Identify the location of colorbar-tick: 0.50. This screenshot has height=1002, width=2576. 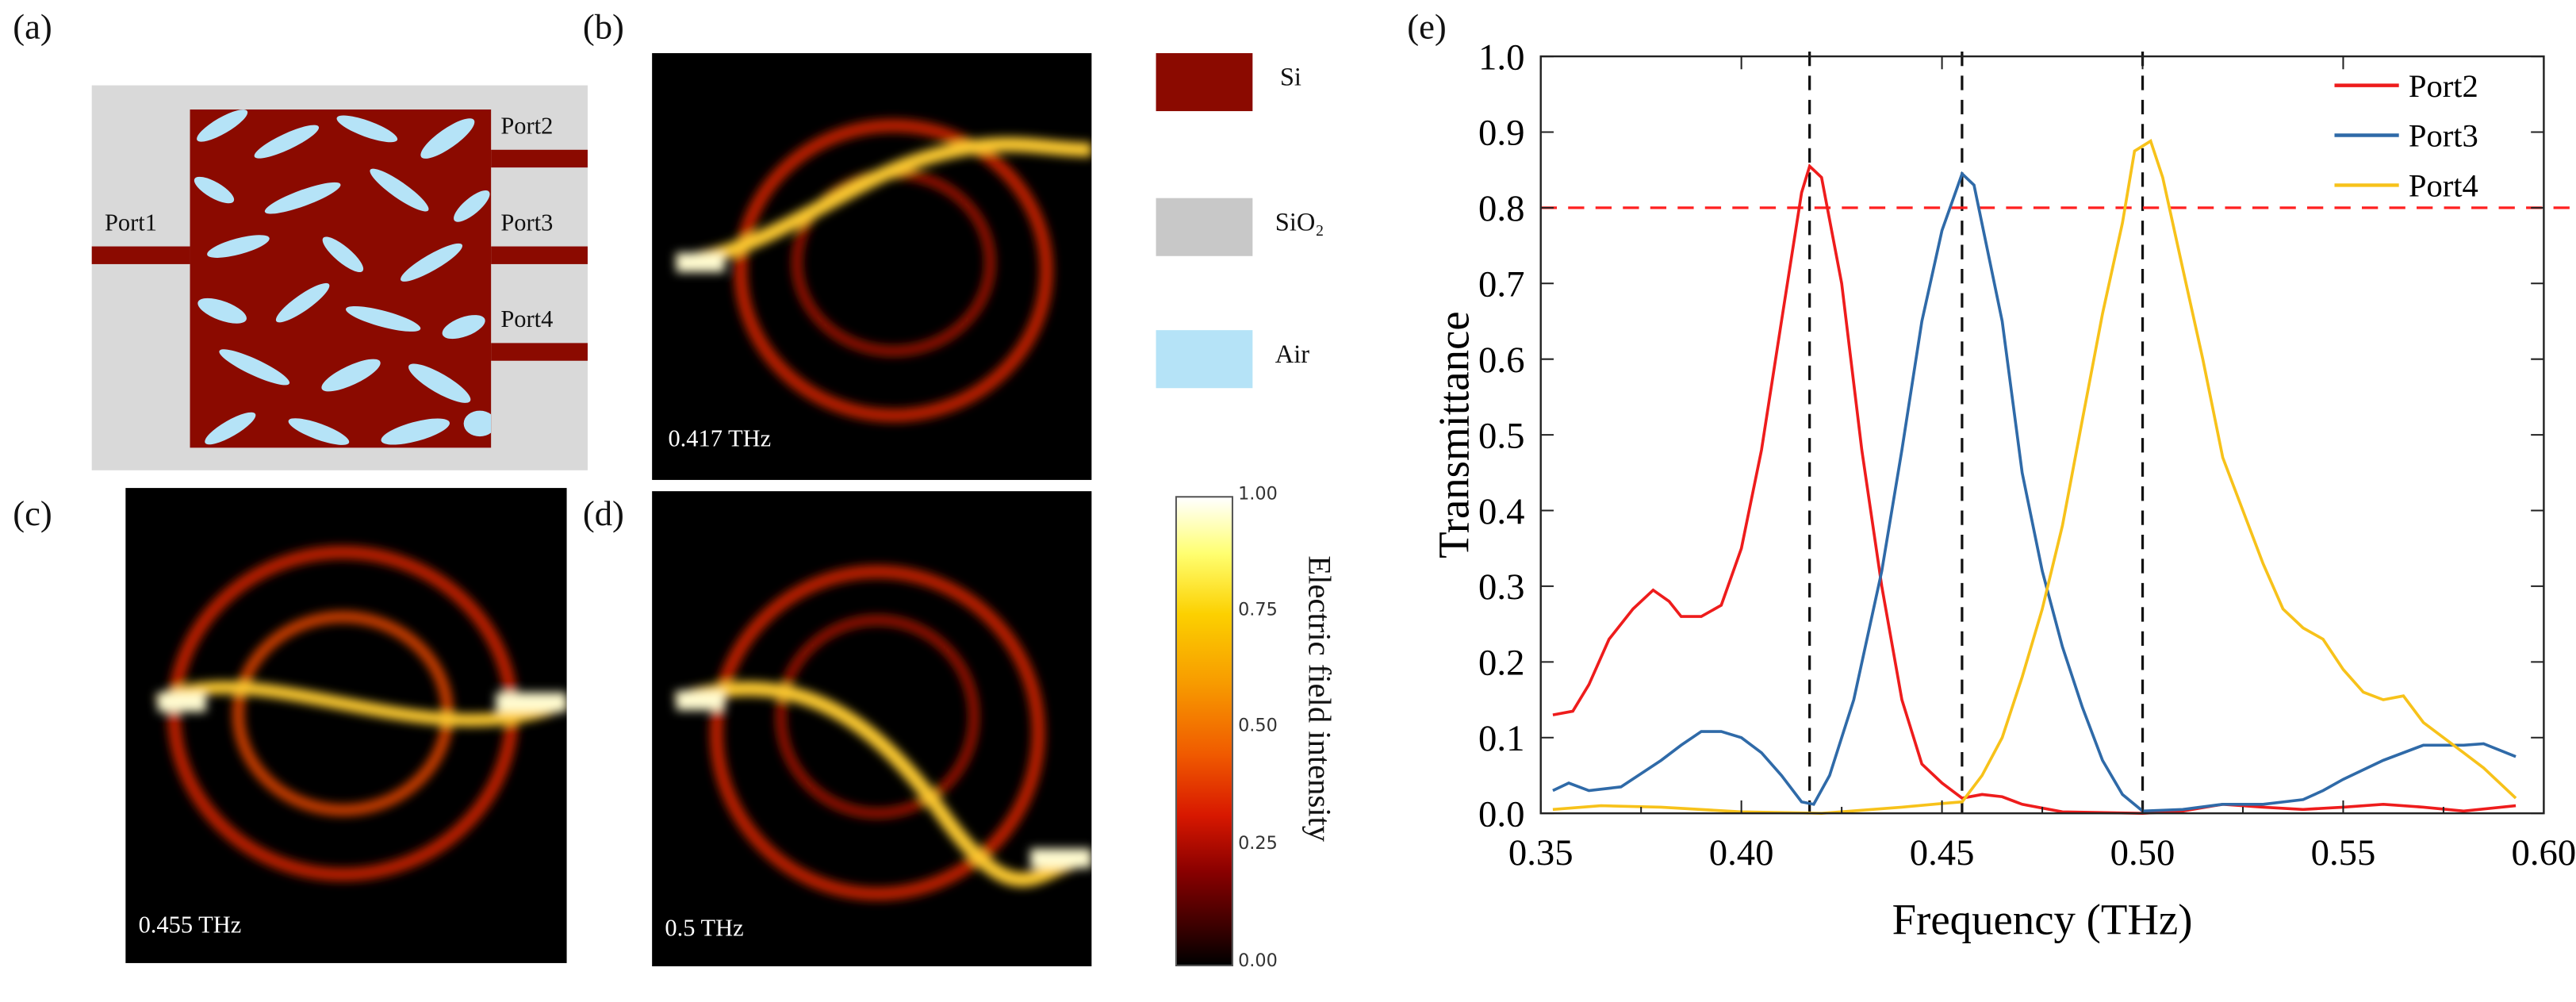
(1258, 726).